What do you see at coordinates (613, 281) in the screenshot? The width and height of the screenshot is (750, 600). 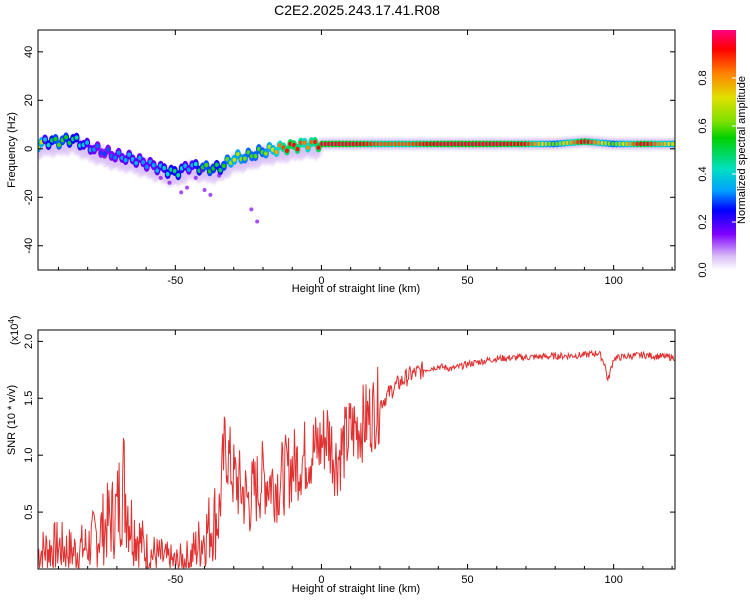 I see `spectrogram-xtick-label: 100` at bounding box center [613, 281].